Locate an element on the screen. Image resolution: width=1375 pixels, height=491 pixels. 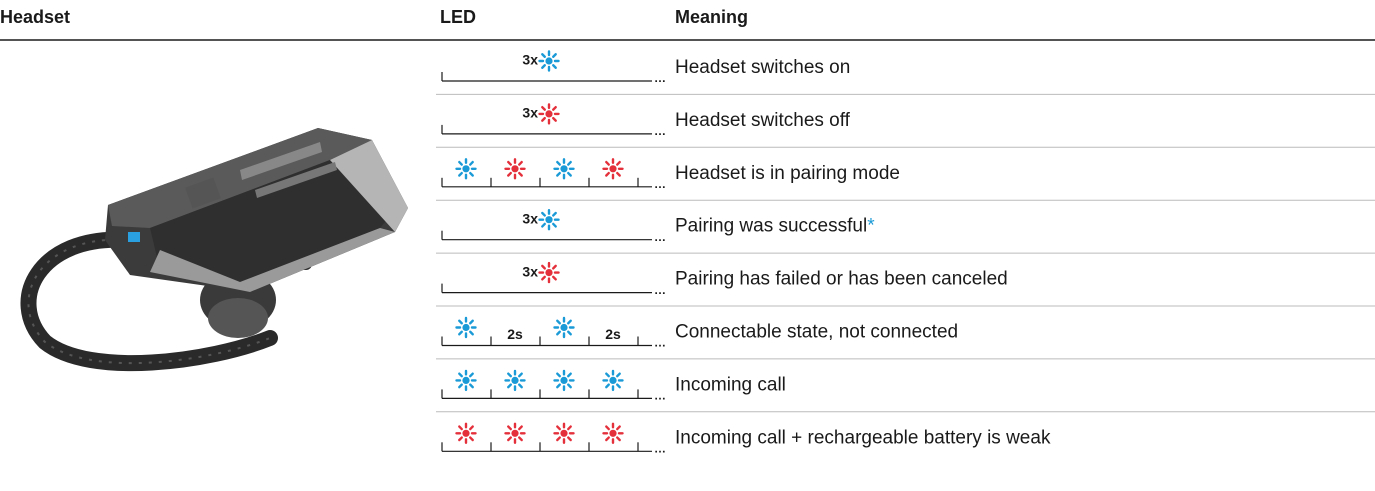
meaning: Incoming call is located at coordinates (730, 384).